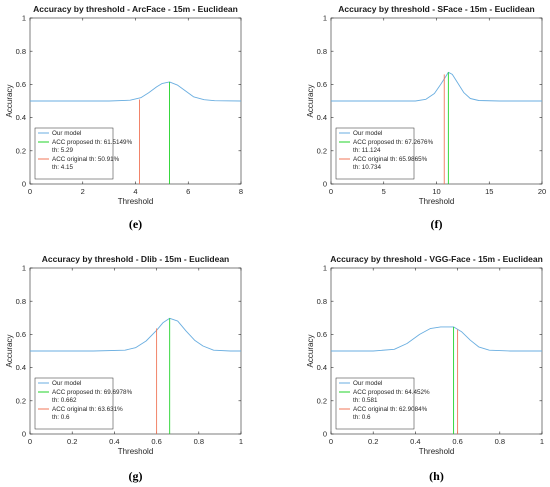 Image resolution: width=550 pixels, height=487 pixels. Describe the element at coordinates (86, 159) in the screenshot. I see `legend-entry: ACC original th: 50.91%` at that location.